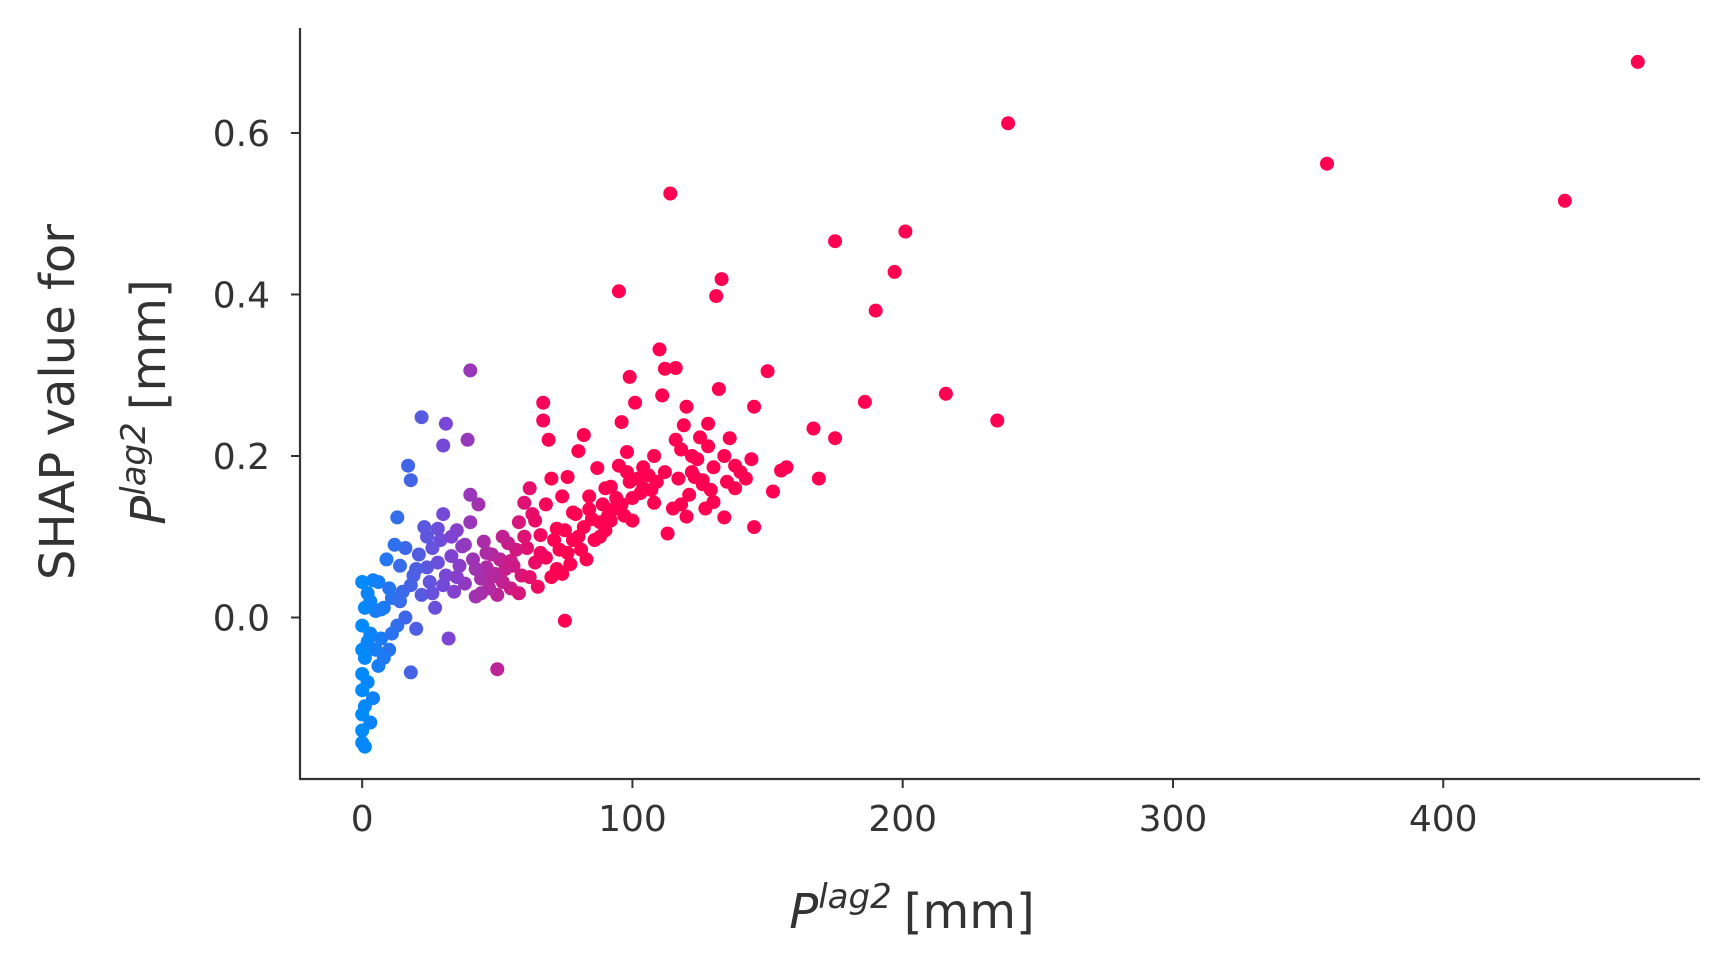 This screenshot has height=971, width=1722. I want to click on y-axis-title-line2: Plag2[mm], so click(145, 401).